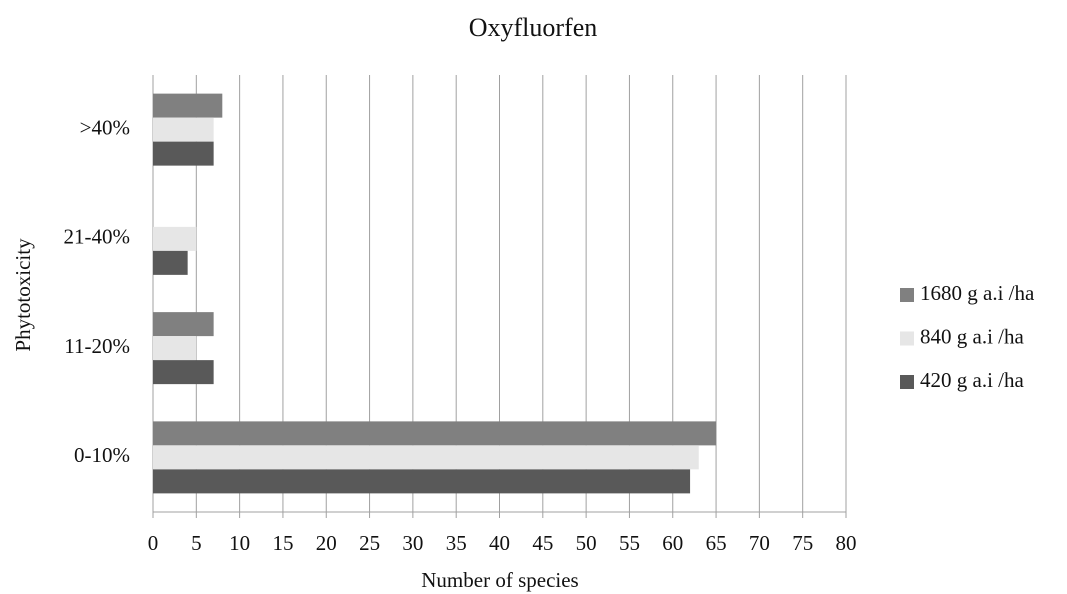 The width and height of the screenshot is (1067, 594). What do you see at coordinates (533, 27) in the screenshot?
I see `chart-title: Oxyfluorfen` at bounding box center [533, 27].